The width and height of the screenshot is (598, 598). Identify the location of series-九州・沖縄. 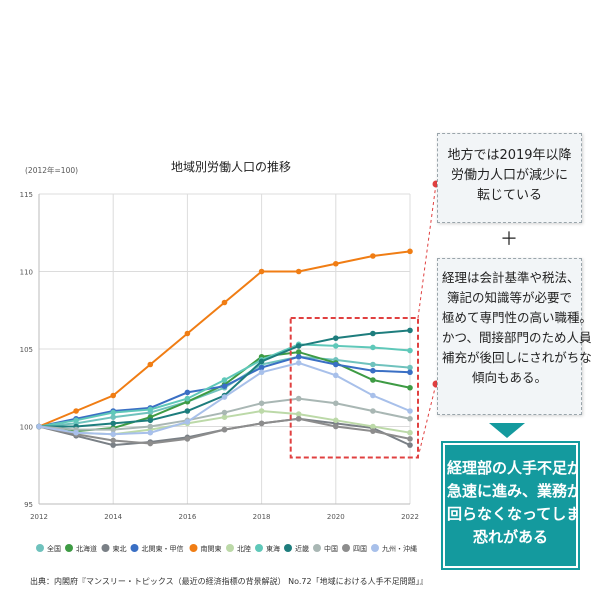
(224, 399).